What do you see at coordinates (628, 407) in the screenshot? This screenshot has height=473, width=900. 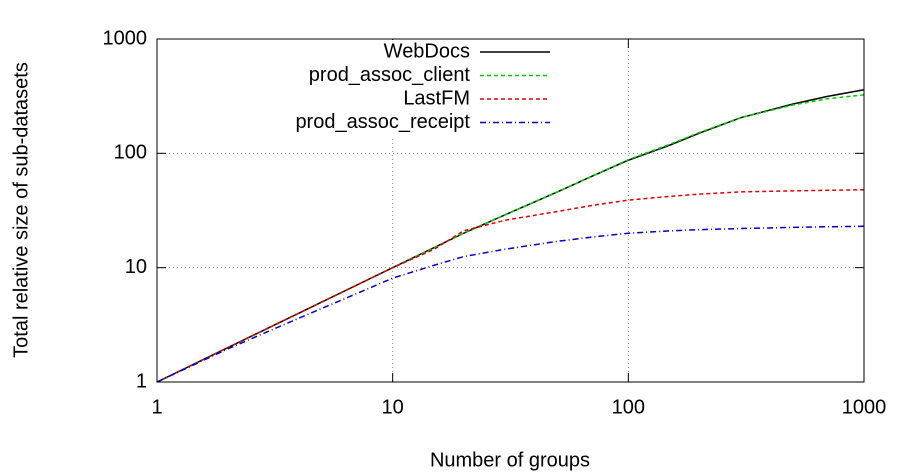 I see `x-tick-label: 100` at bounding box center [628, 407].